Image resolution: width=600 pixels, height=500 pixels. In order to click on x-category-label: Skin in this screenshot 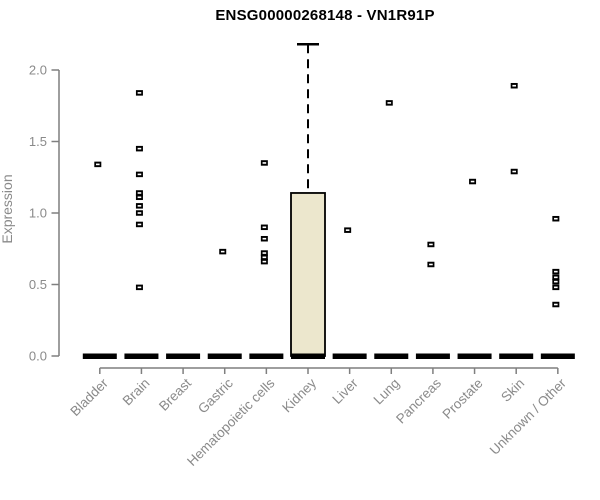, I will do `click(512, 390)`.